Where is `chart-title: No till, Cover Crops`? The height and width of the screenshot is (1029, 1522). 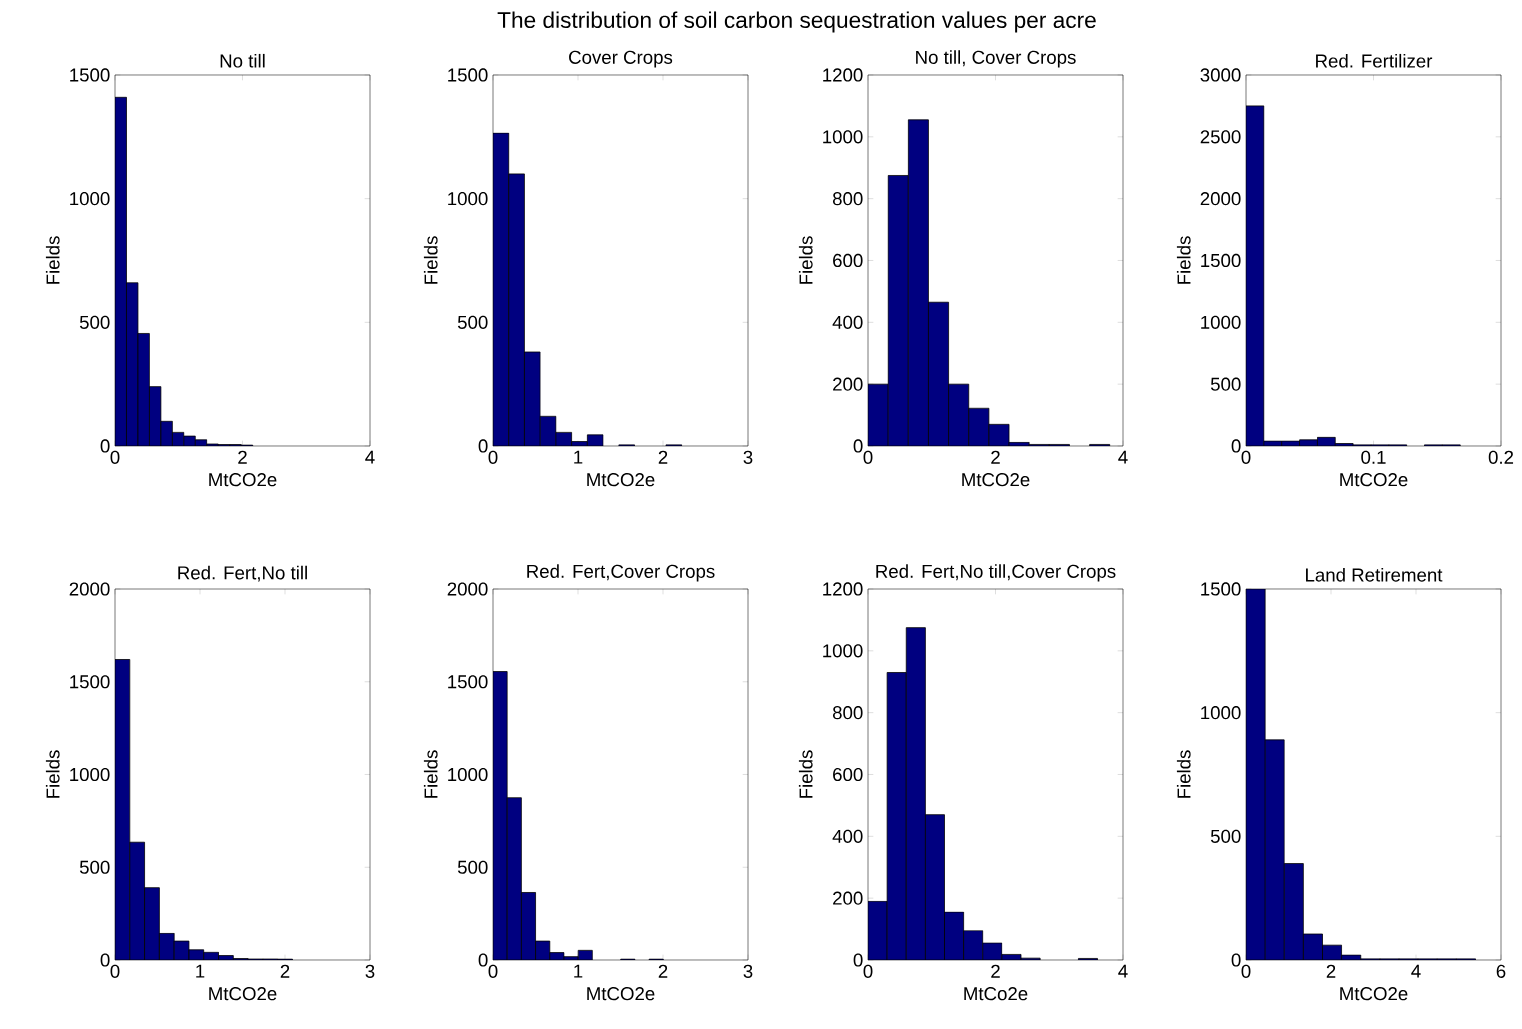
chart-title: No till, Cover Crops is located at coordinates (996, 59).